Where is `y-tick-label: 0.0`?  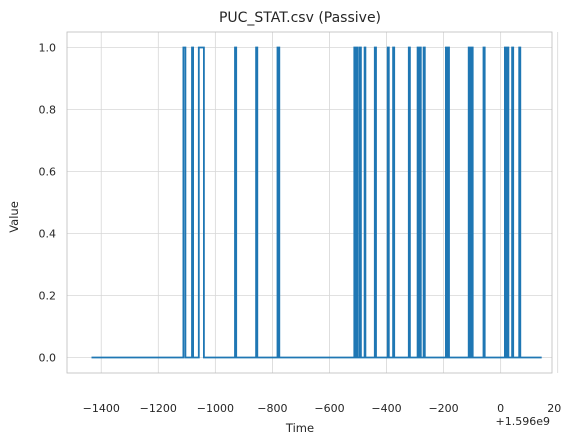 y-tick-label: 0.0 is located at coordinates (48, 358).